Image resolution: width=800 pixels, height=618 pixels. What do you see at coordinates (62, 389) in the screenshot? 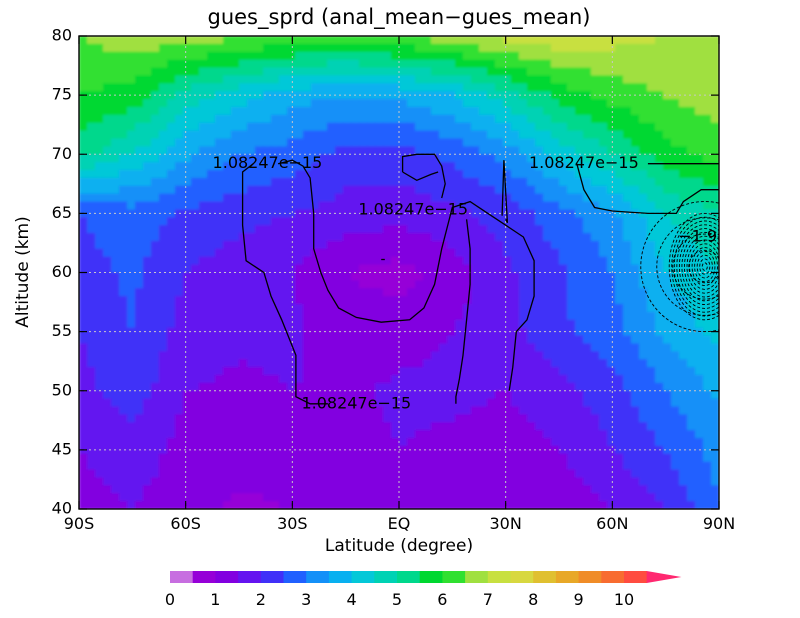
I see `y-tick-label: 50` at bounding box center [62, 389].